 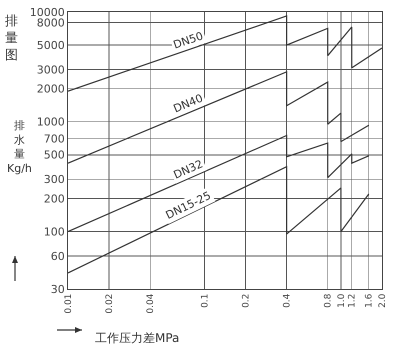 I want to click on text: DN50, so click(x=188, y=40).